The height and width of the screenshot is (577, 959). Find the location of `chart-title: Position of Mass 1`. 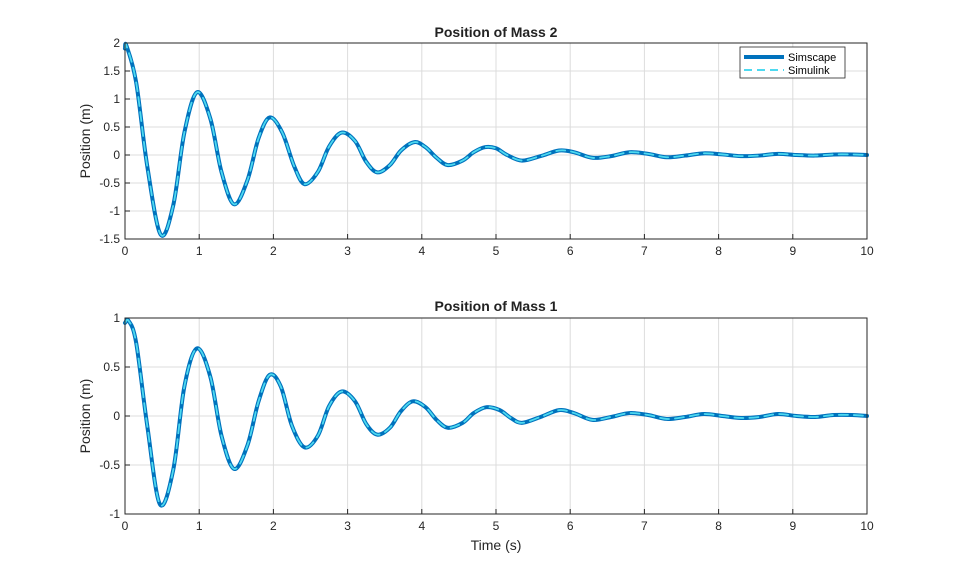

chart-title: Position of Mass 1 is located at coordinates (496, 306).